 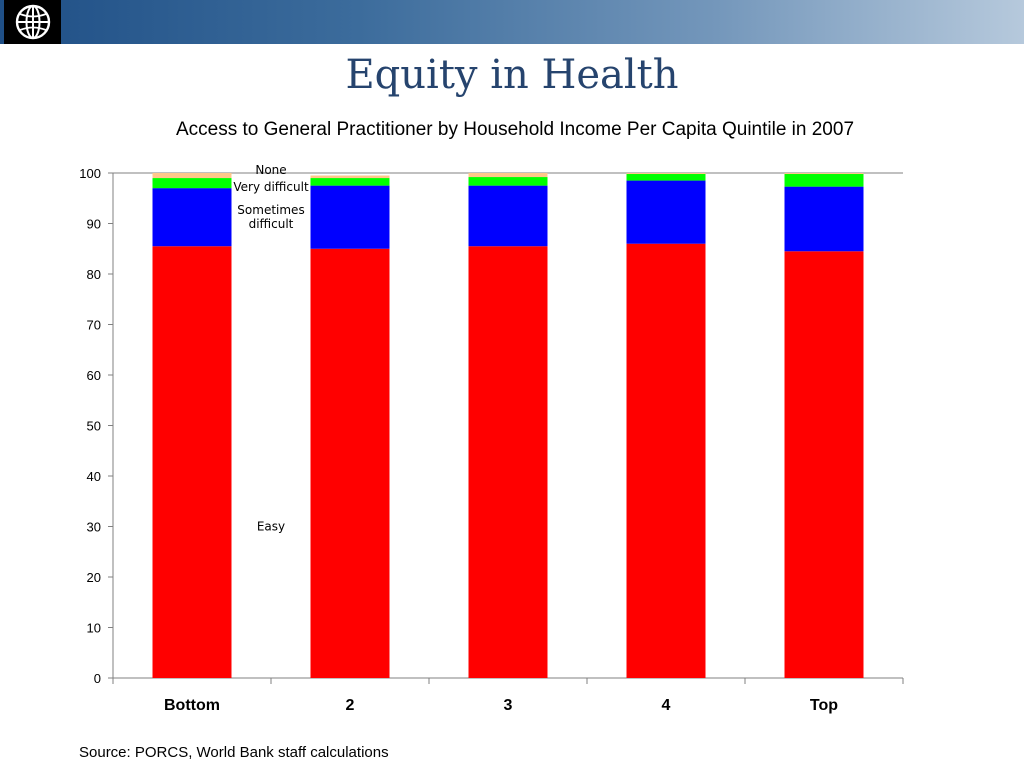 I want to click on y-tick-label: 60, so click(x=94, y=375).